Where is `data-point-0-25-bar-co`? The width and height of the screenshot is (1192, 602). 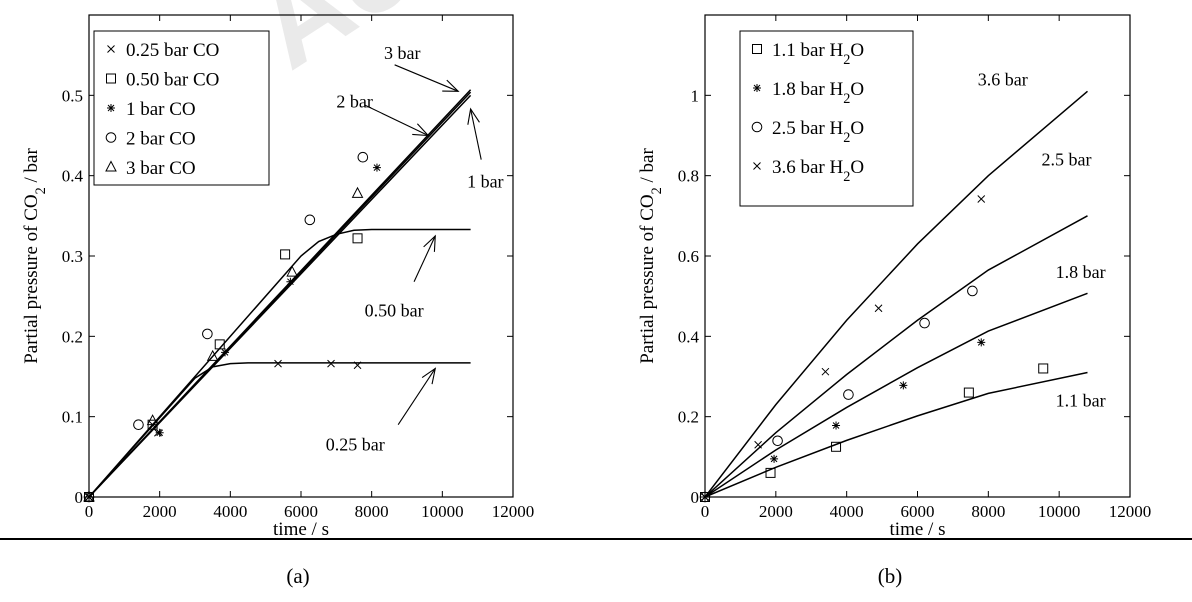
data-point-0-25-bar-co is located at coordinates (357, 365).